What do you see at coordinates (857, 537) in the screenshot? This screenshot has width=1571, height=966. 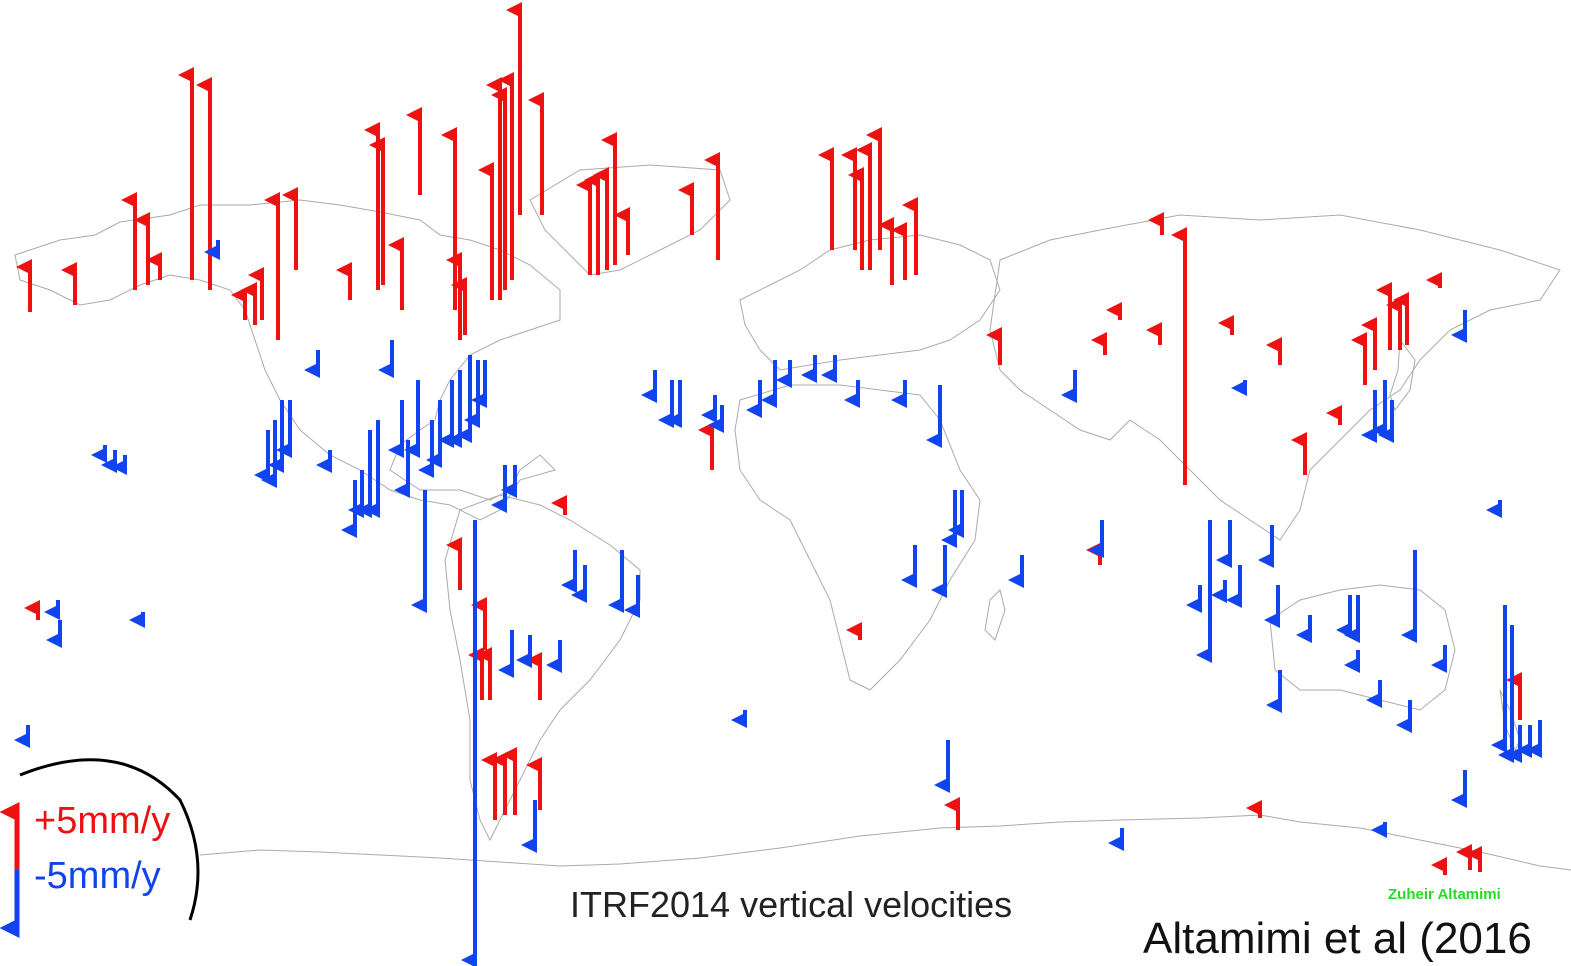 I see `coast-africa` at bounding box center [857, 537].